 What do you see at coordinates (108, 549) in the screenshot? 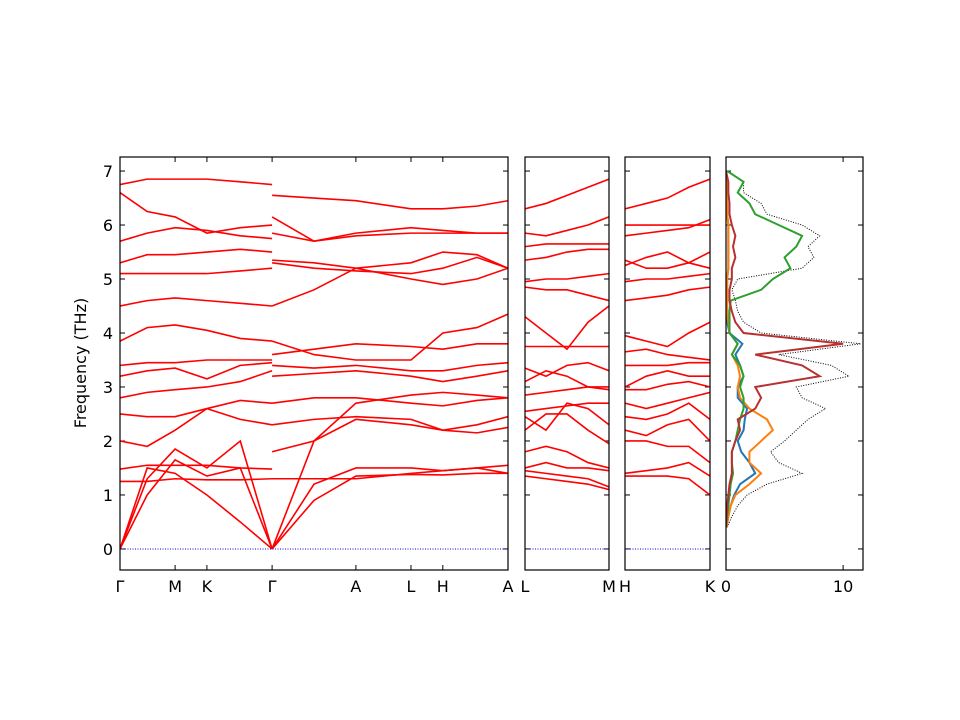
I see `y-tick-label: 0` at bounding box center [108, 549].